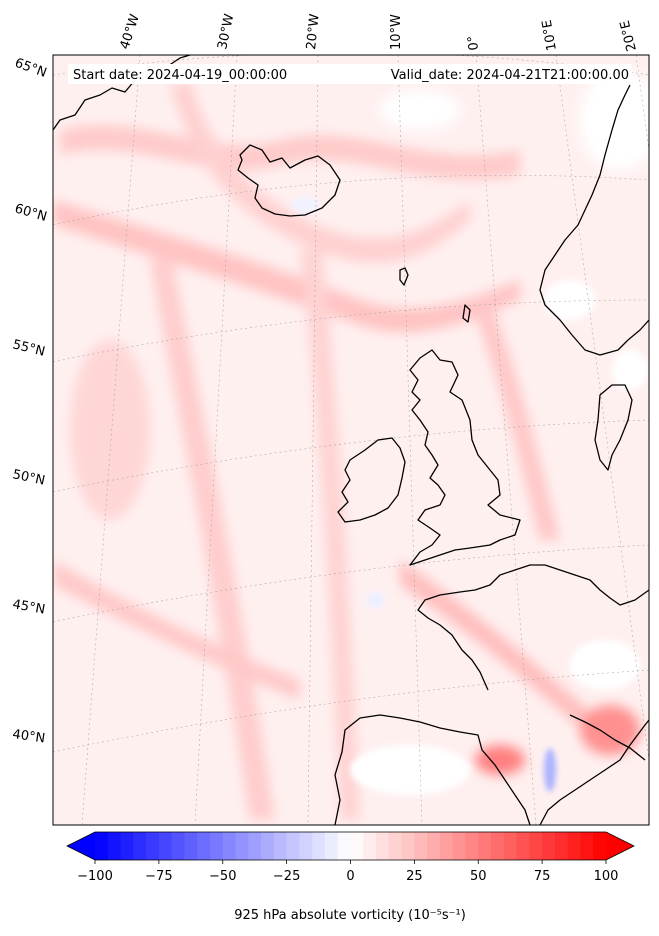  What do you see at coordinates (28, 736) in the screenshot?
I see `lat-label-40n: 40°N` at bounding box center [28, 736].